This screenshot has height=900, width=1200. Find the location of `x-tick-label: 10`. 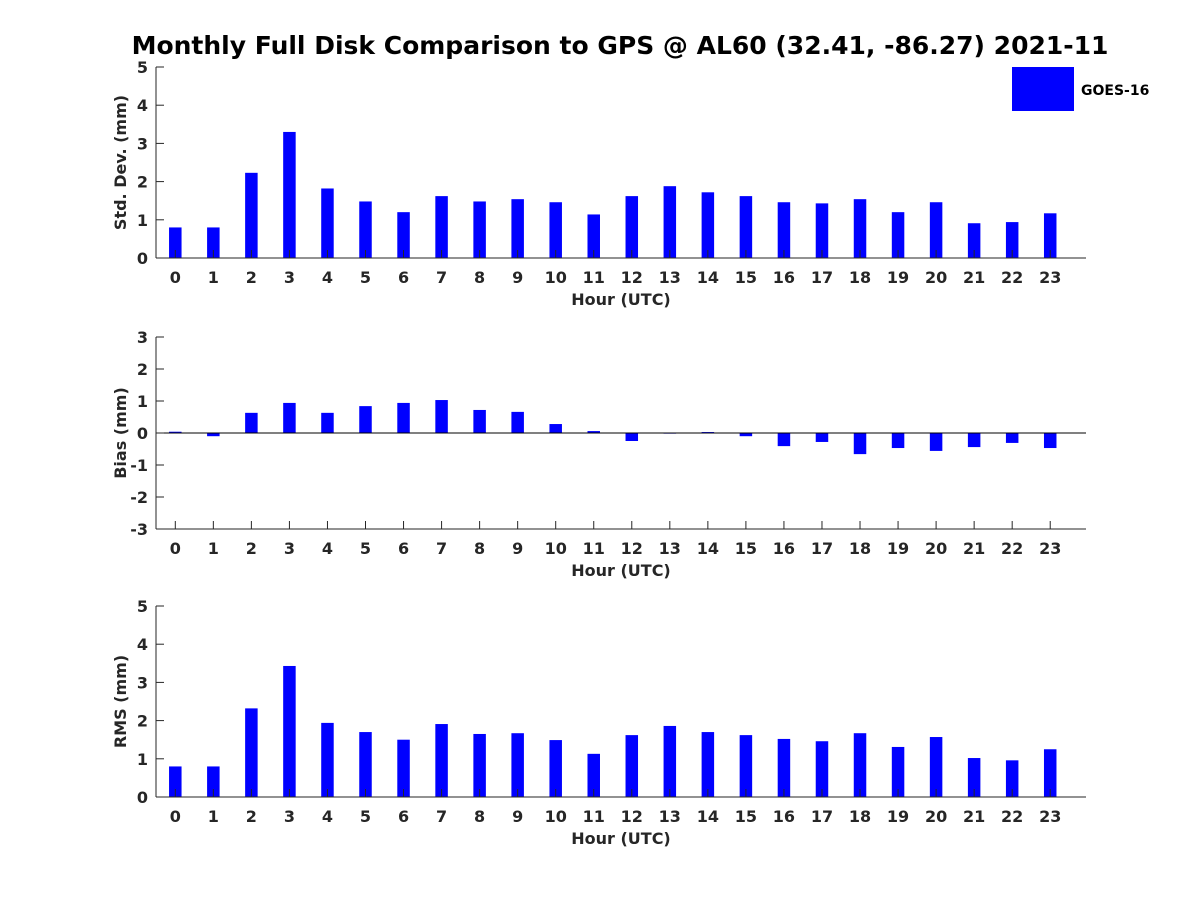

x-tick-label: 10 is located at coordinates (556, 816).